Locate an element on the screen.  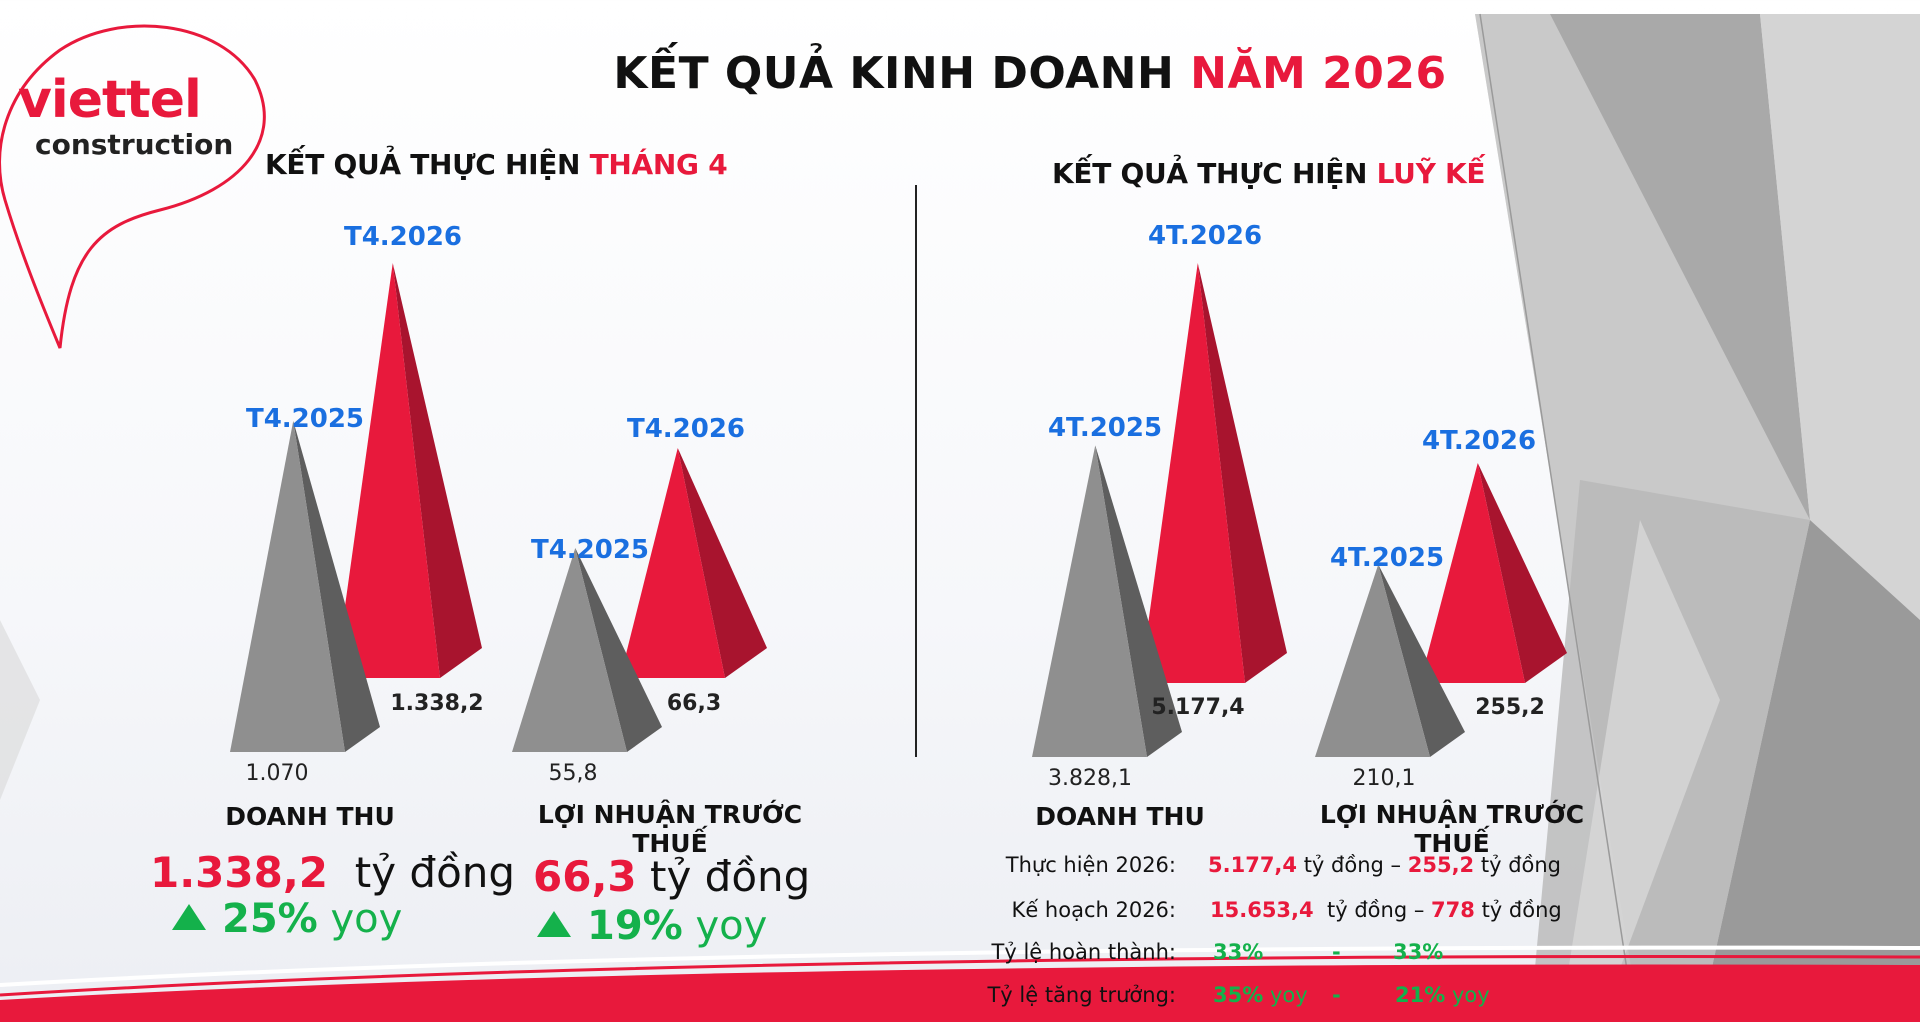
monthly-revenue-value: 1.338,2 tỷ đồng is located at coordinates (332, 872).